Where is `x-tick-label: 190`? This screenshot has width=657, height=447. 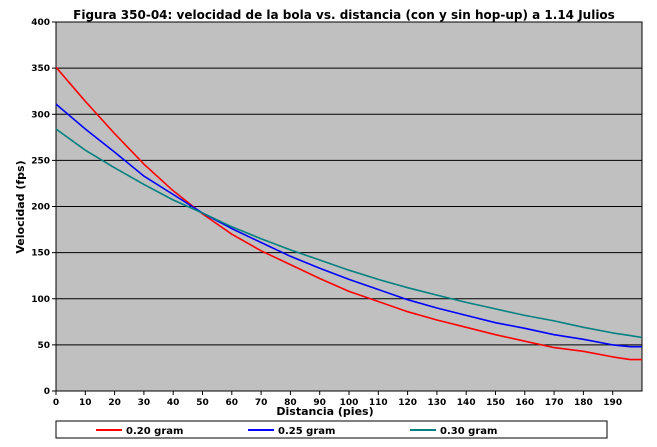 x-tick-label: 190 is located at coordinates (612, 403).